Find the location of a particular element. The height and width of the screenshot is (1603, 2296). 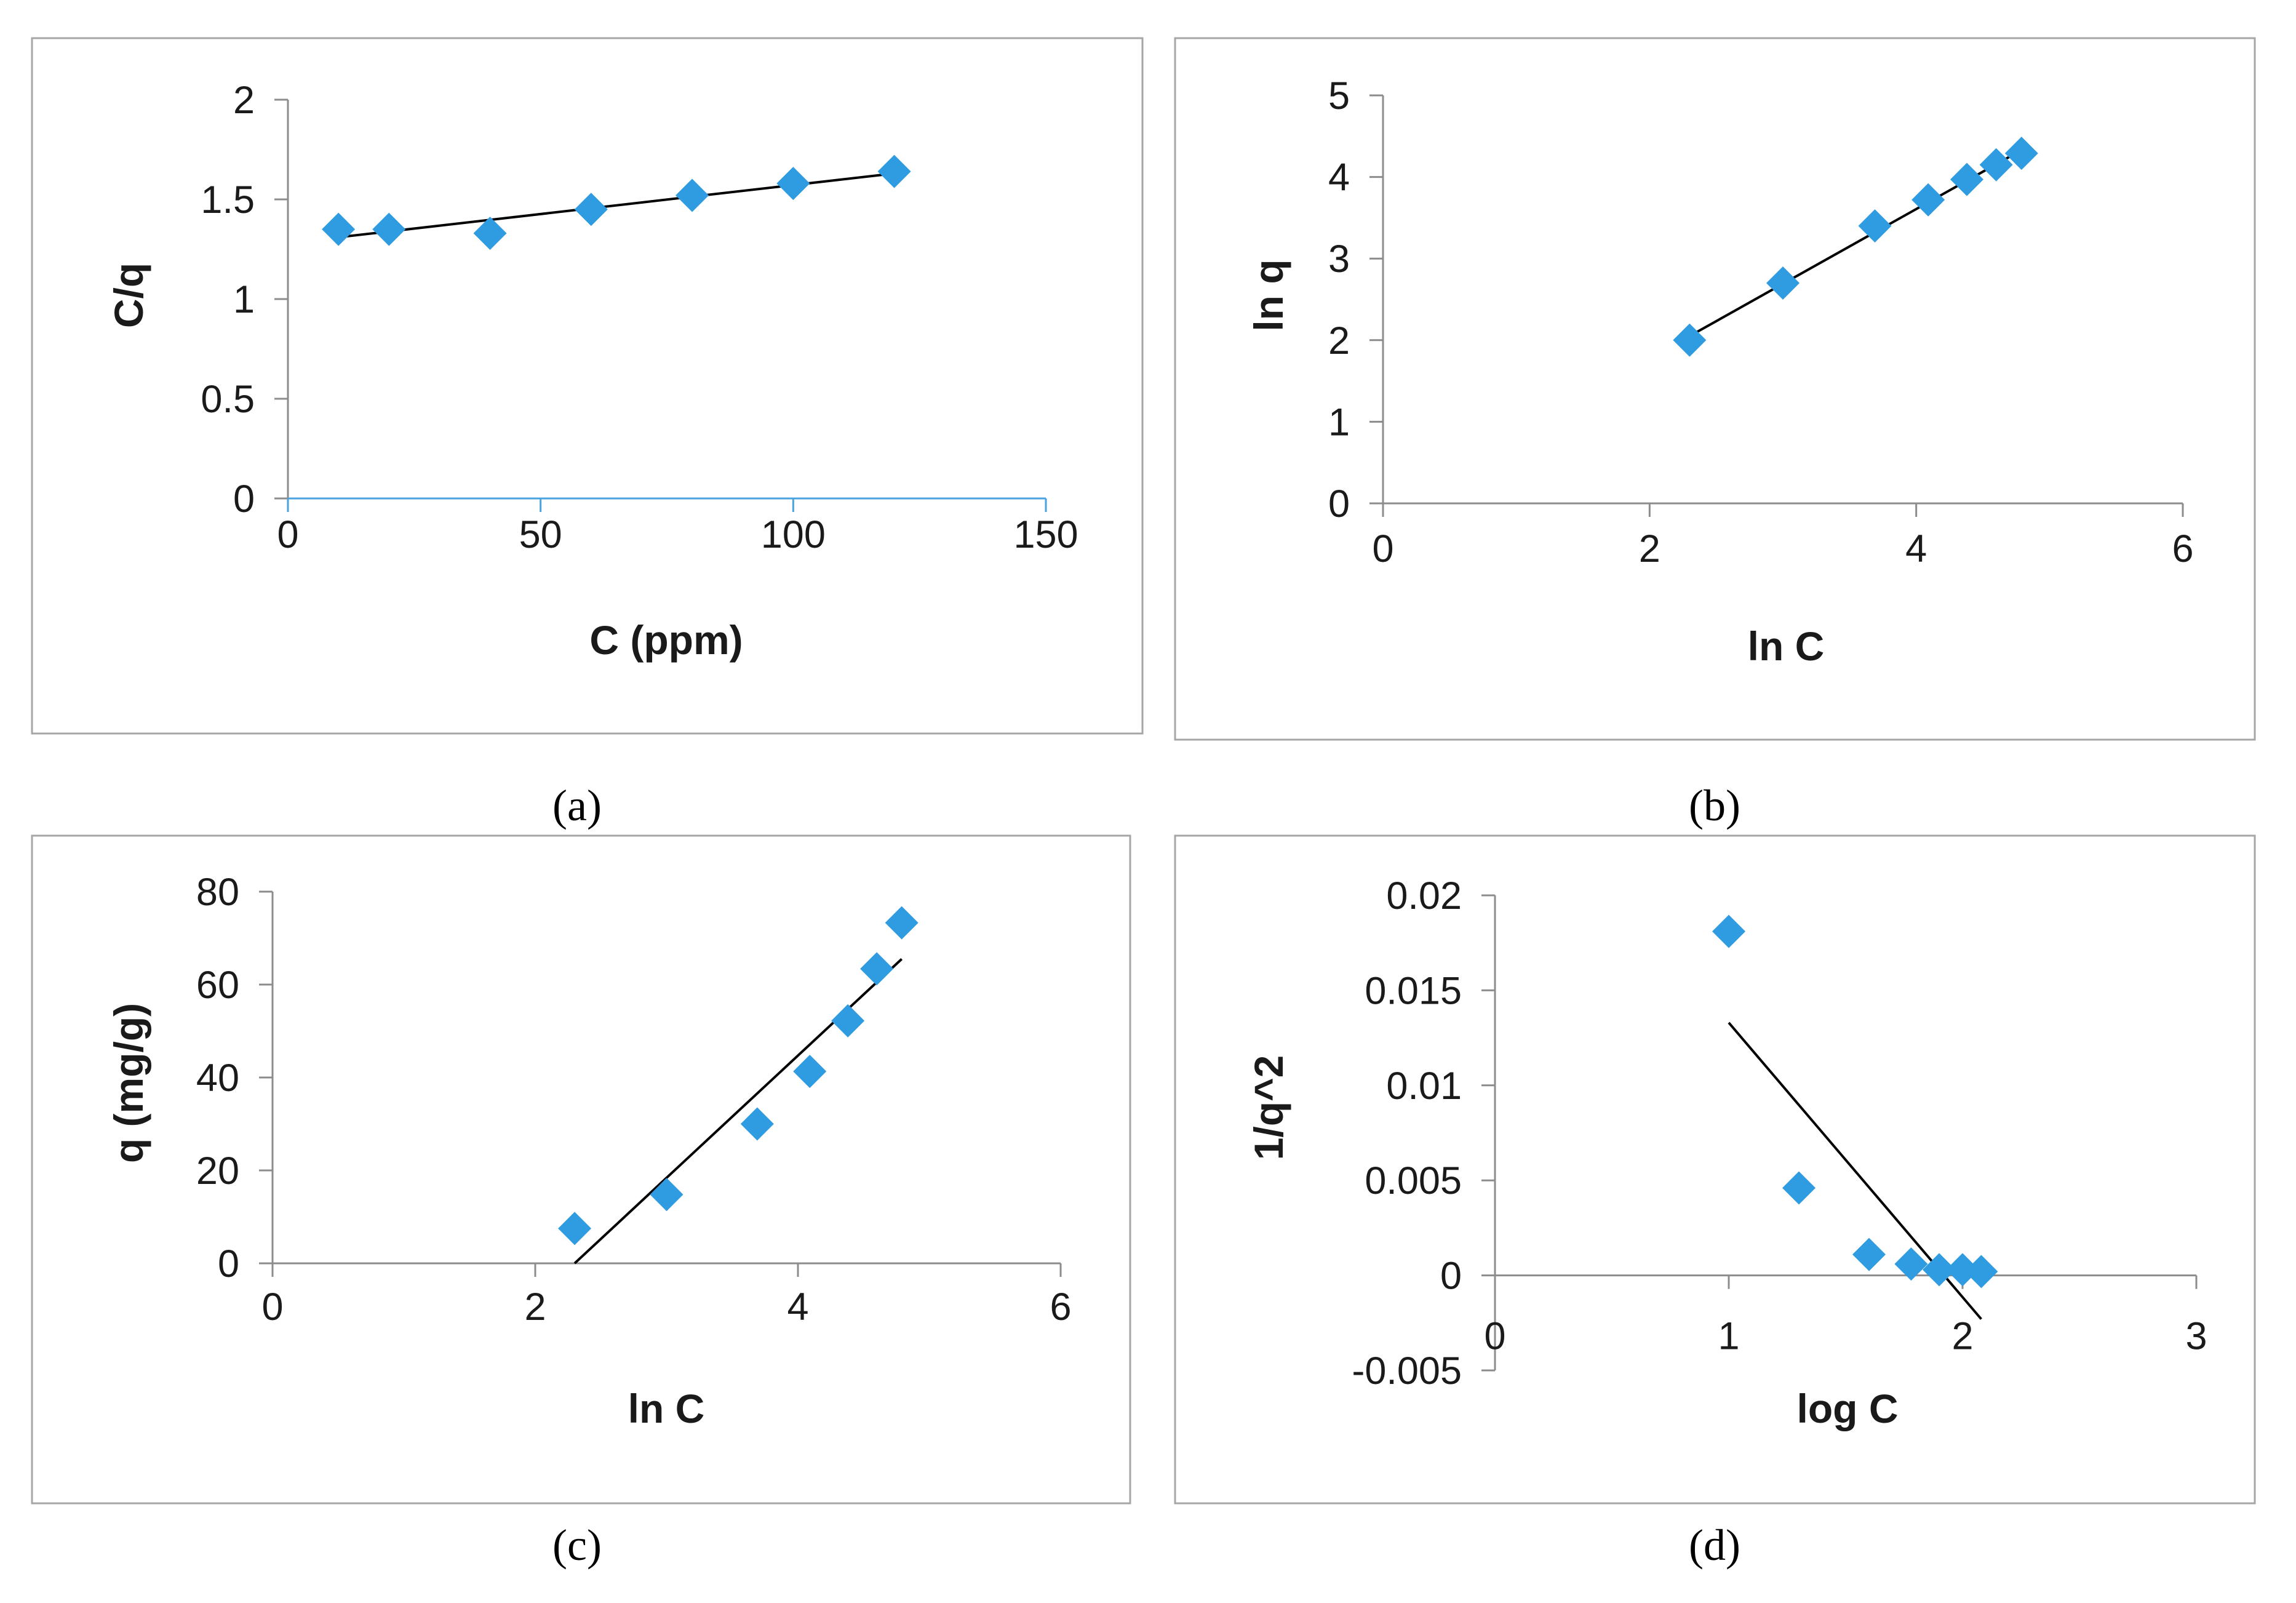

chart-a-x-tick-label: 50 is located at coordinates (540, 534).